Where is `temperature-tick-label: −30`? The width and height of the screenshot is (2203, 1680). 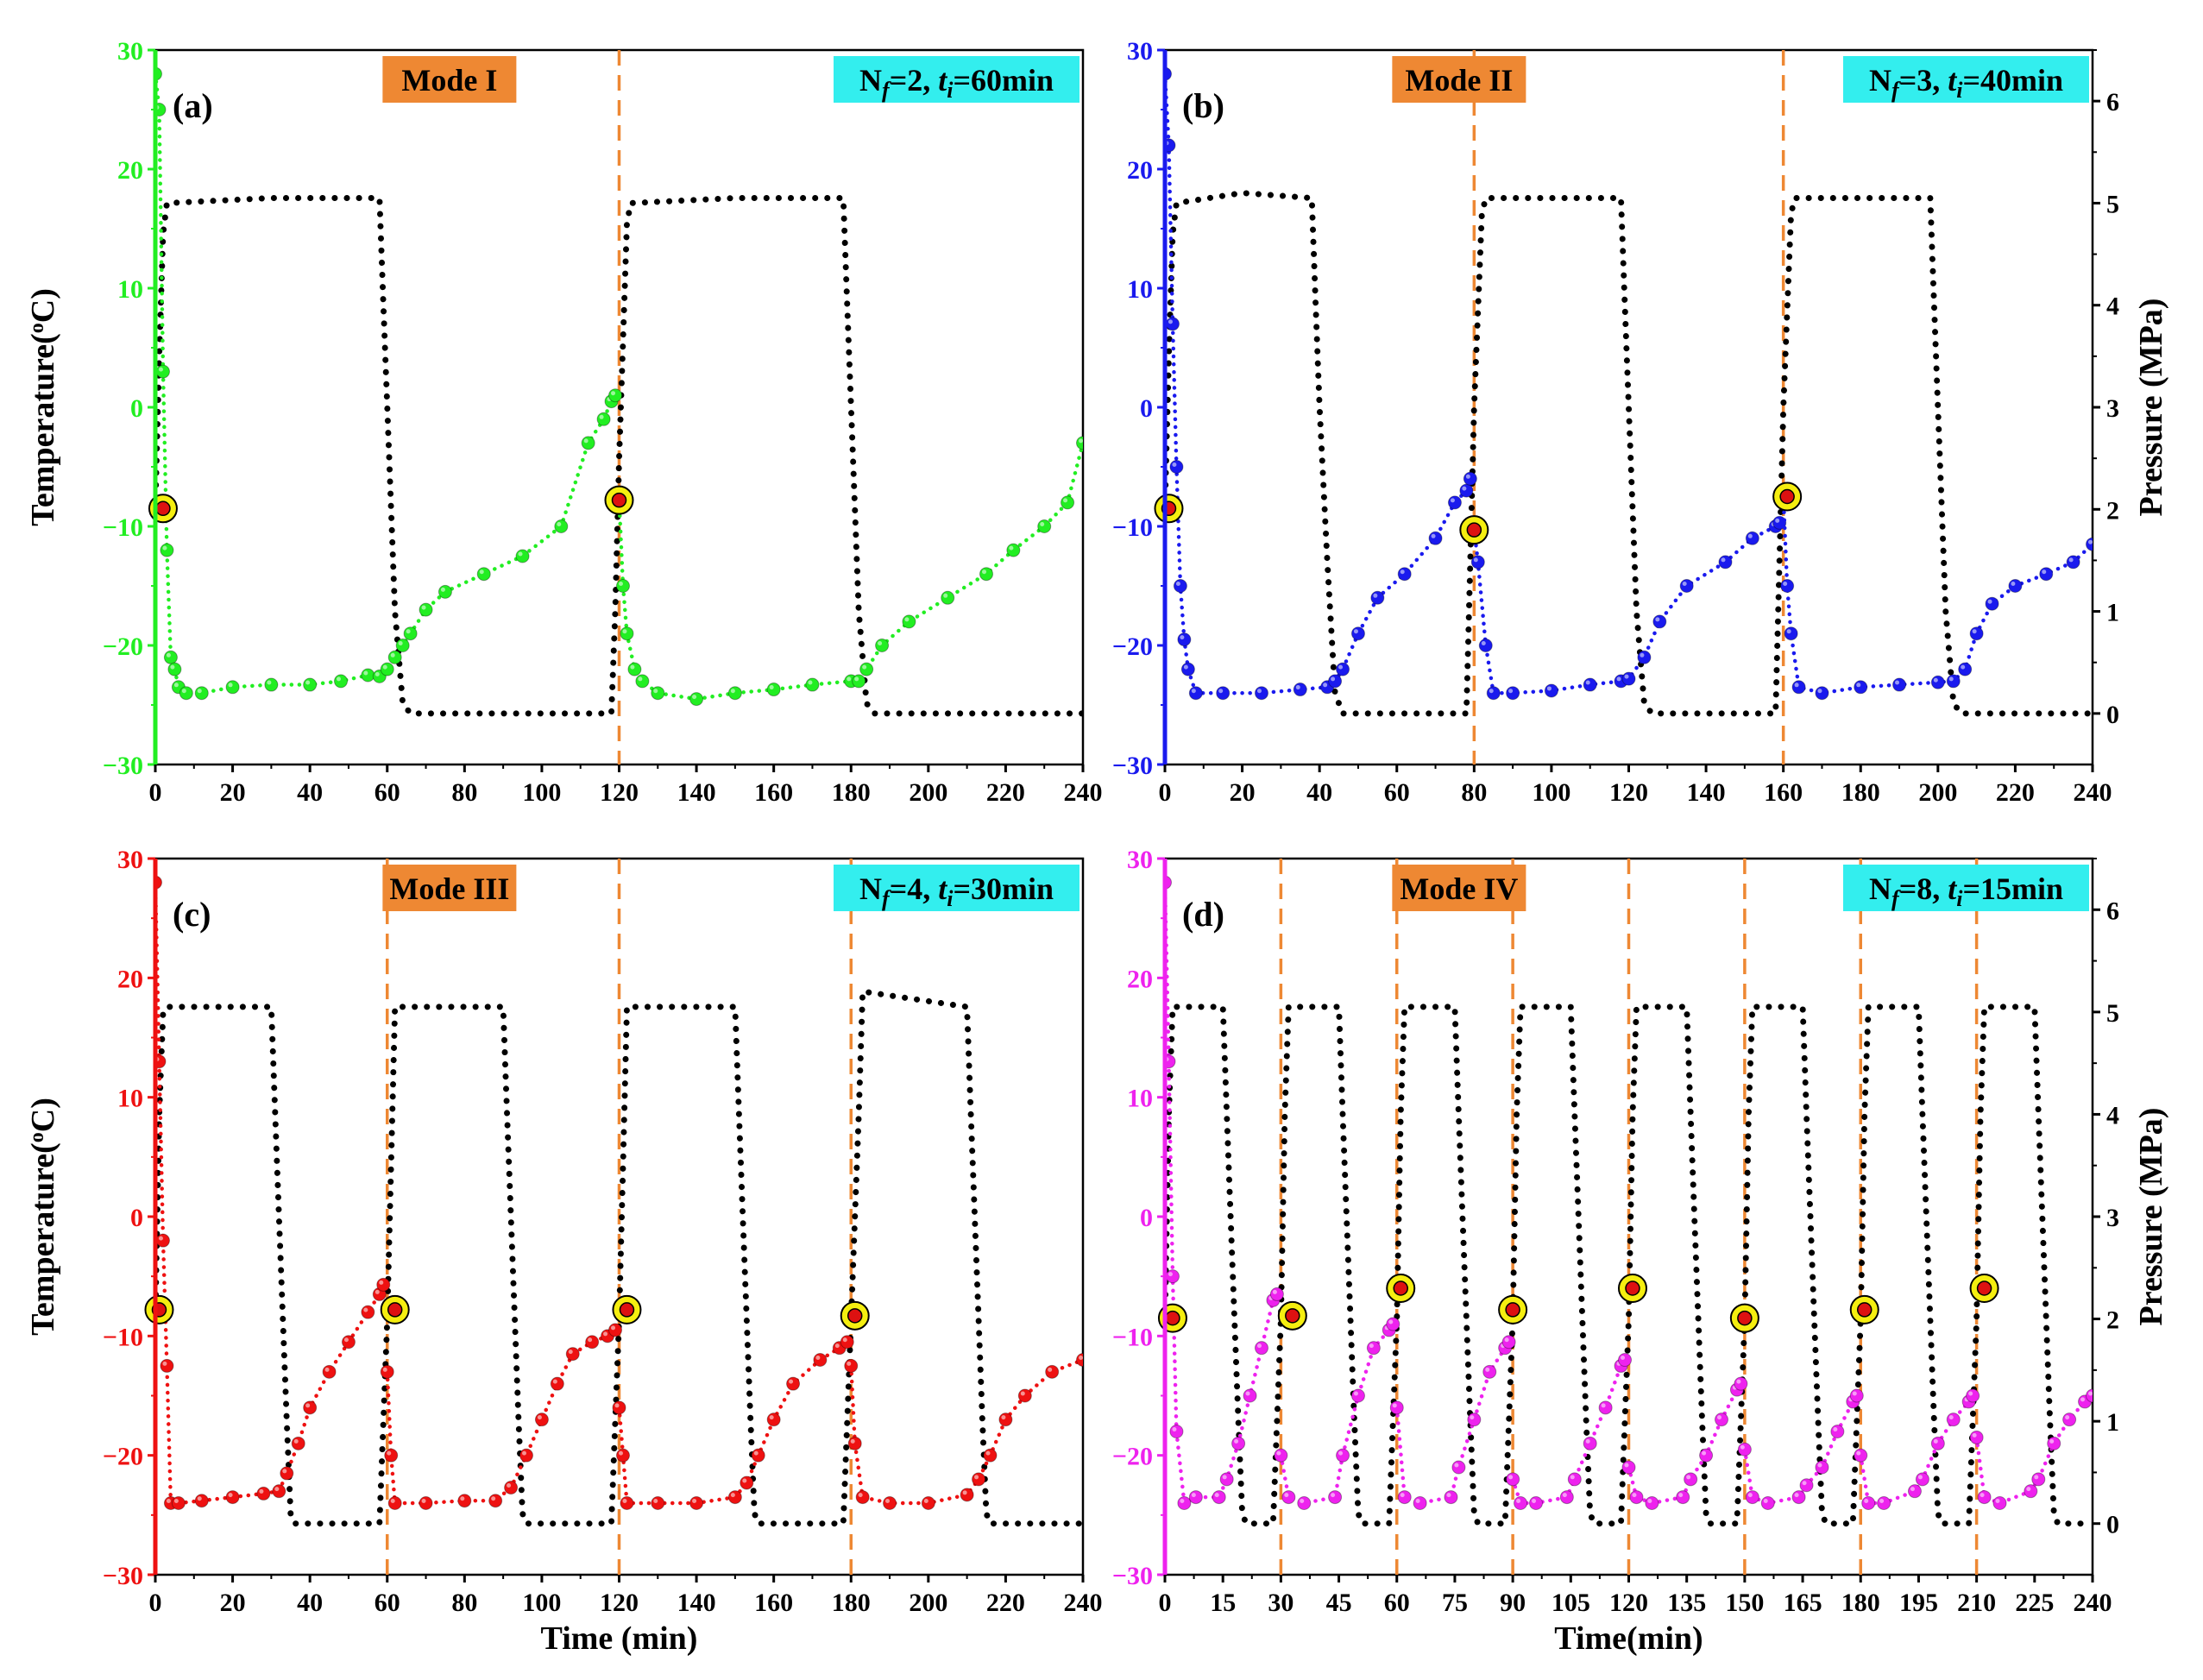
temperature-tick-label: −30 is located at coordinates (1132, 1576).